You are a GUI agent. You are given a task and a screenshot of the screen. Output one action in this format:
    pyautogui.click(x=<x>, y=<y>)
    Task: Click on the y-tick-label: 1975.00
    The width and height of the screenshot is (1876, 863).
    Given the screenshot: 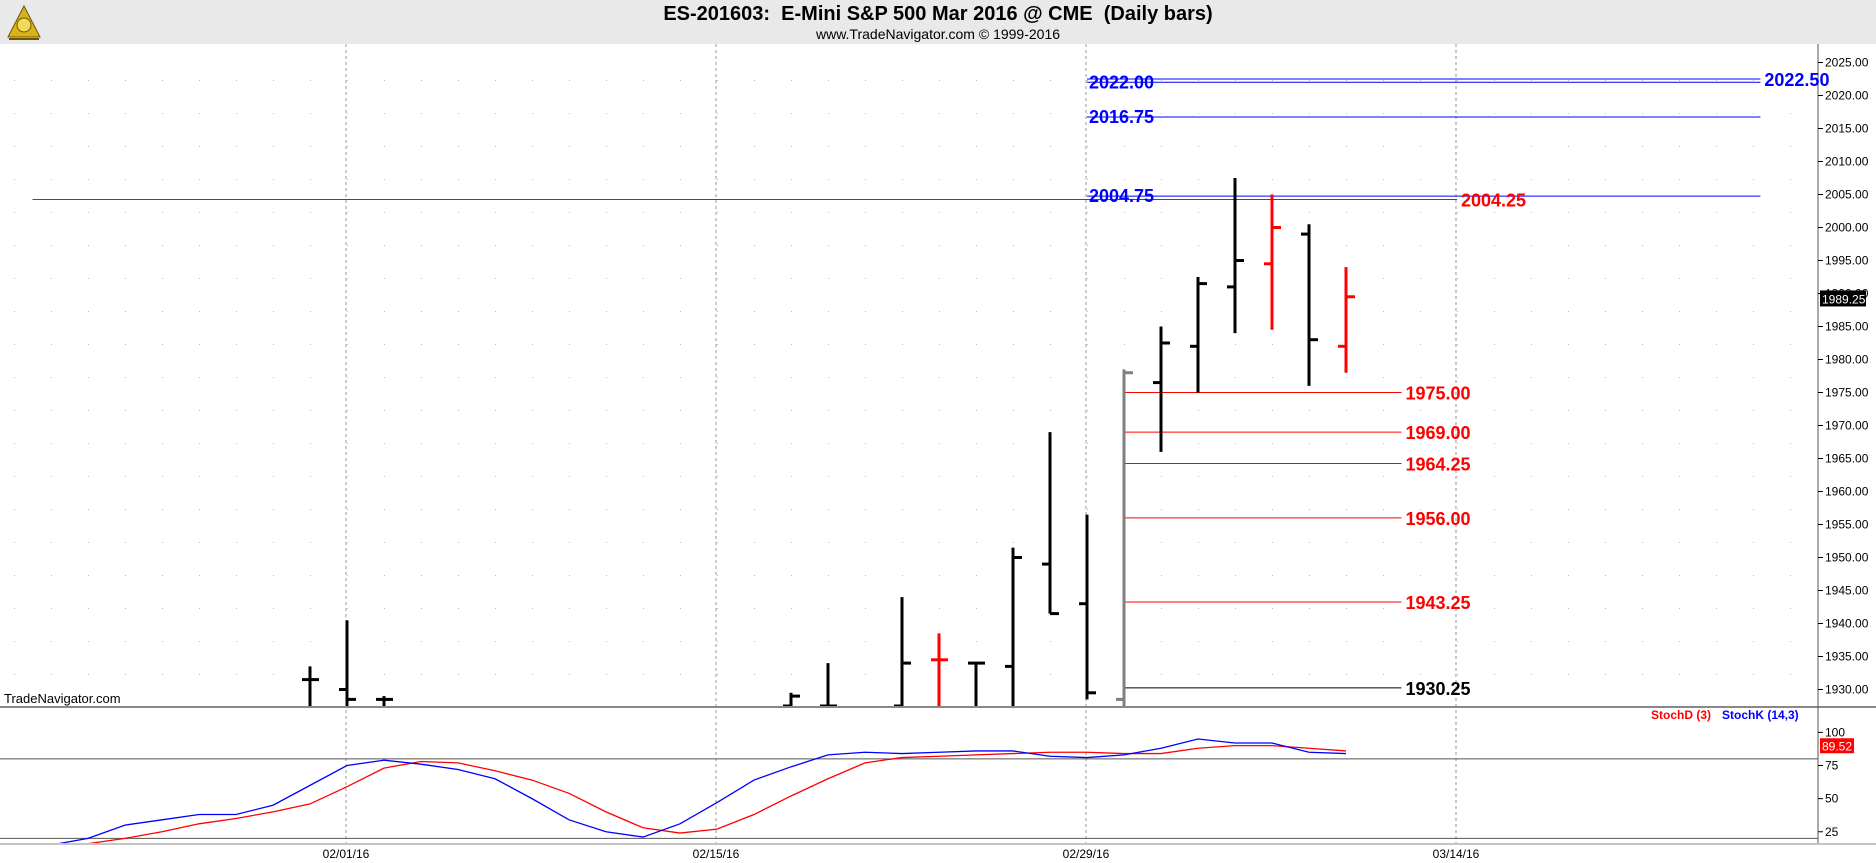 What is the action you would take?
    pyautogui.click(x=1847, y=393)
    